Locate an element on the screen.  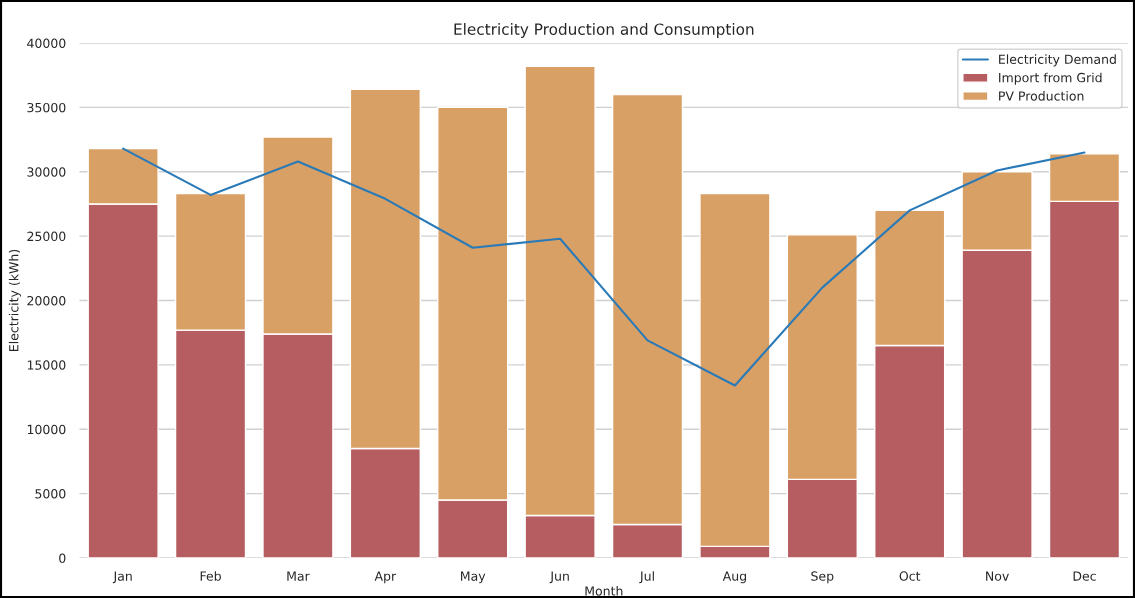
x-tick-label: Aug is located at coordinates (734, 577).